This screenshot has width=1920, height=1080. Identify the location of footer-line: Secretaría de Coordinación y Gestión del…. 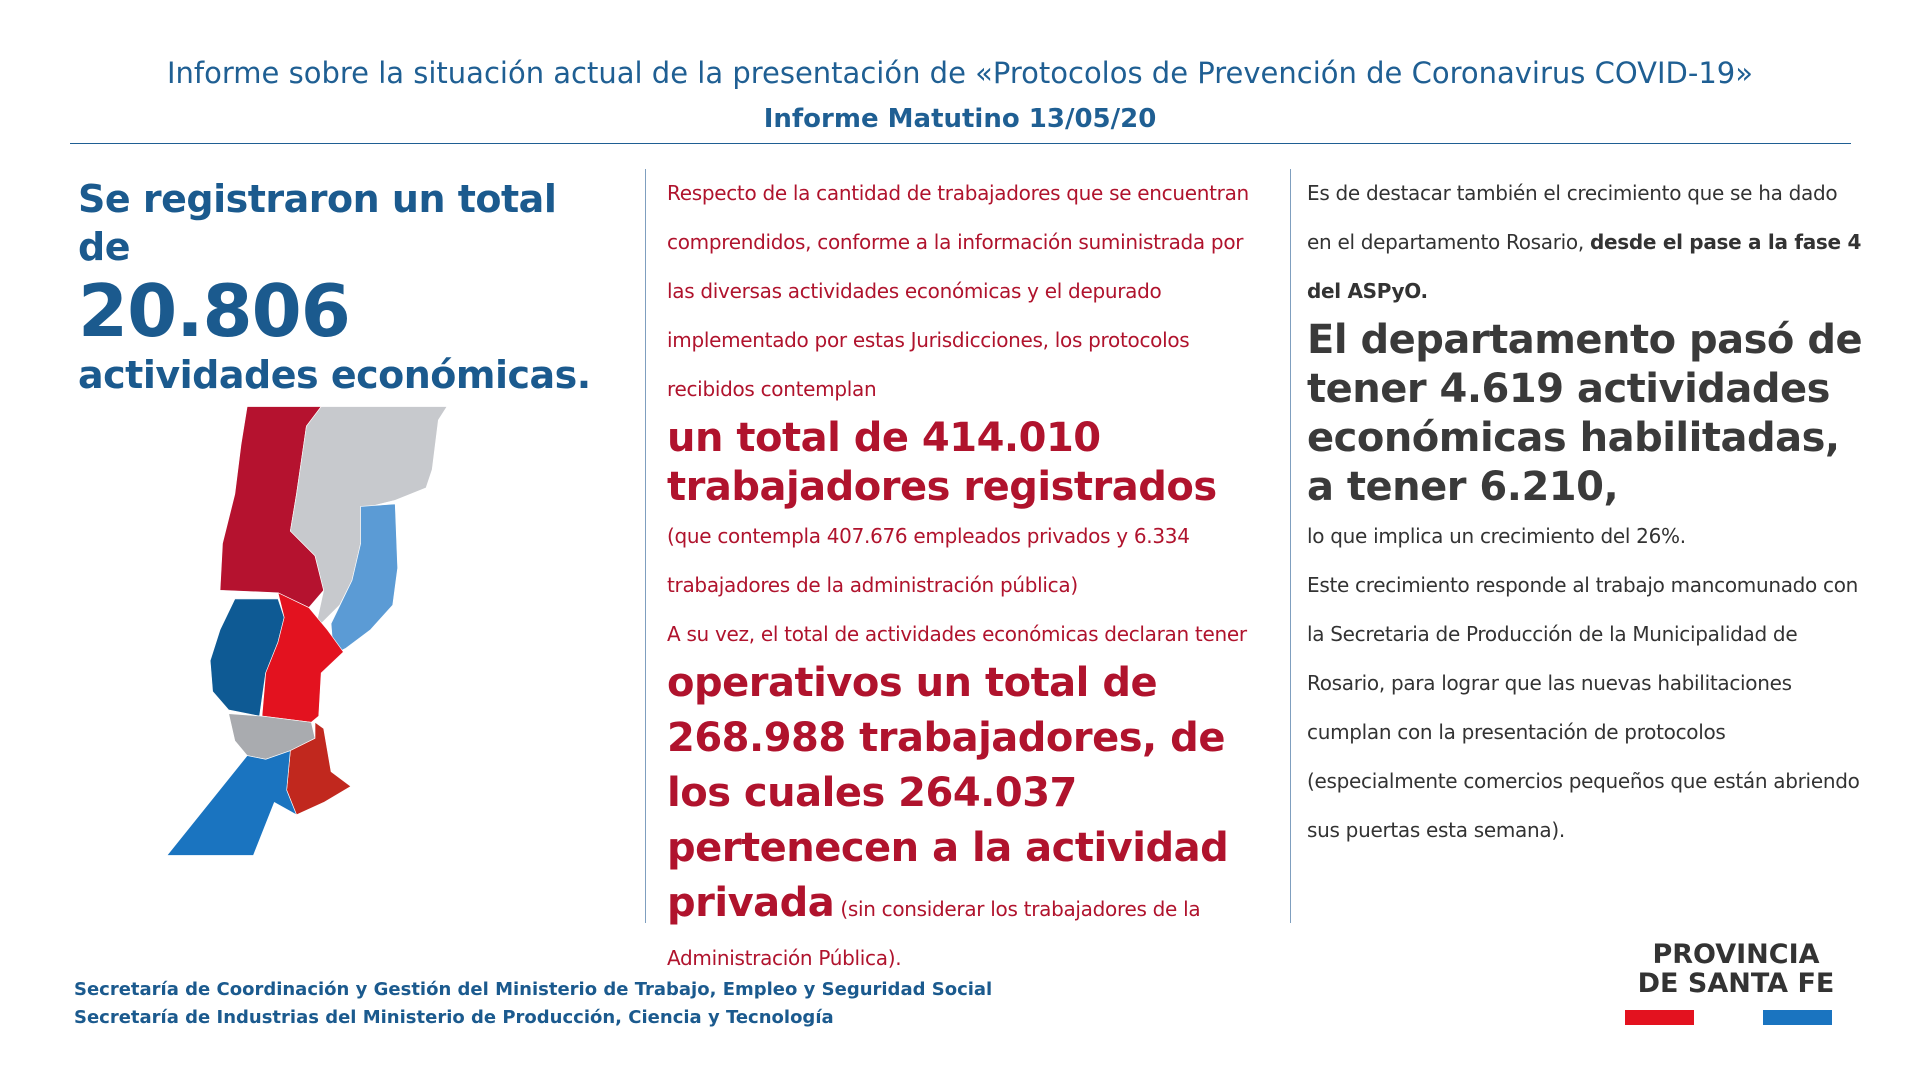
(533, 989).